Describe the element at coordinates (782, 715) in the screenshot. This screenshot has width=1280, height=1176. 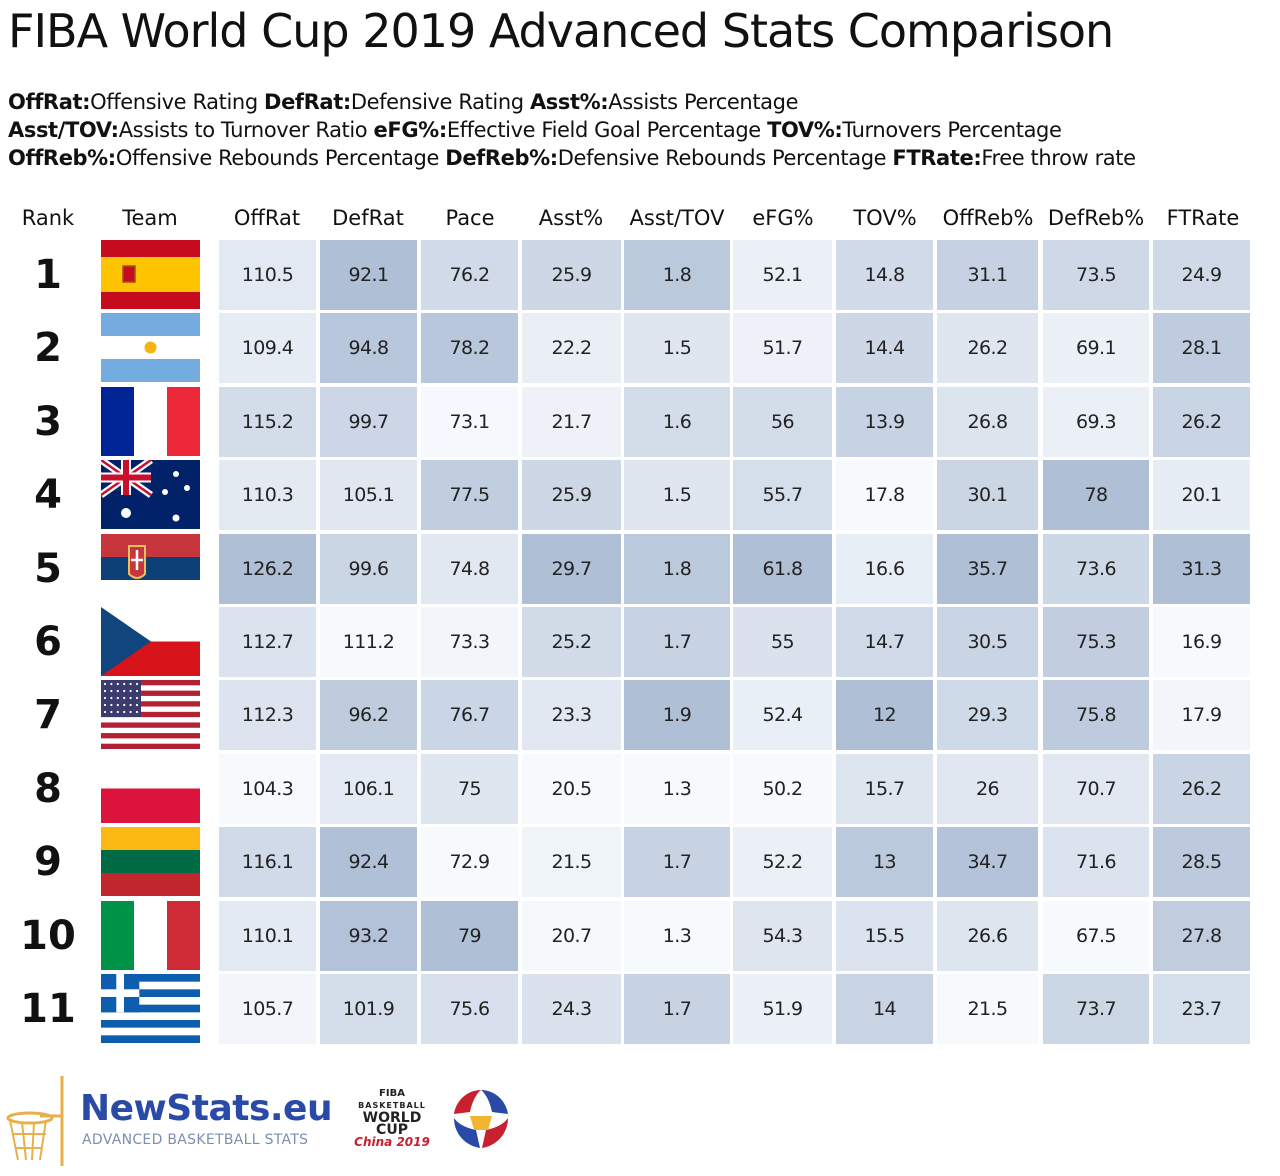
I see `stat-cell: 52.4` at that location.